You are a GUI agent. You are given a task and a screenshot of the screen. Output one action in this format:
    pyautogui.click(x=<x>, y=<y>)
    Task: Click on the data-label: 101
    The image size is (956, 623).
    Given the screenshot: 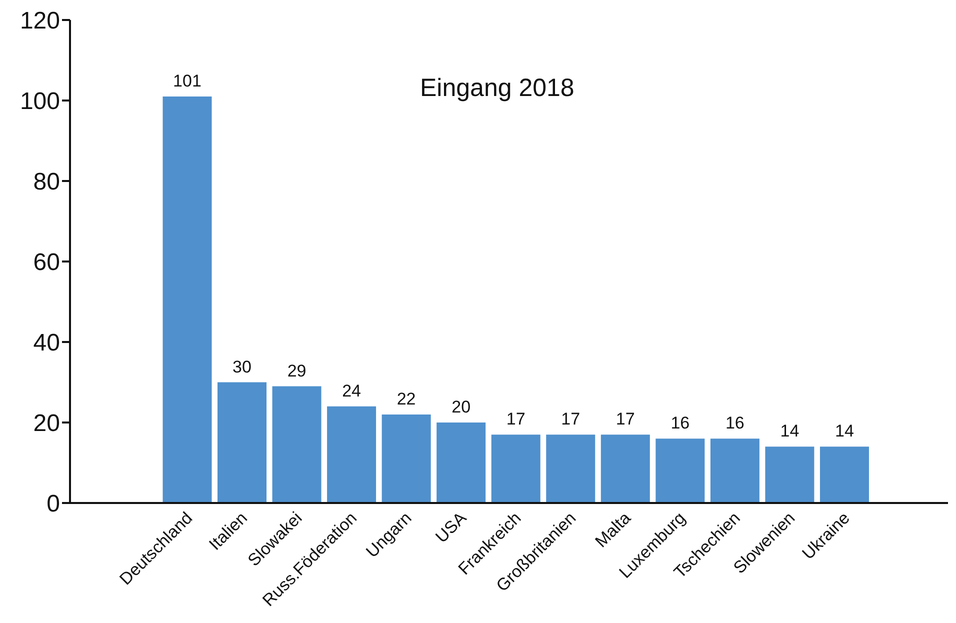 What is the action you would take?
    pyautogui.click(x=187, y=80)
    